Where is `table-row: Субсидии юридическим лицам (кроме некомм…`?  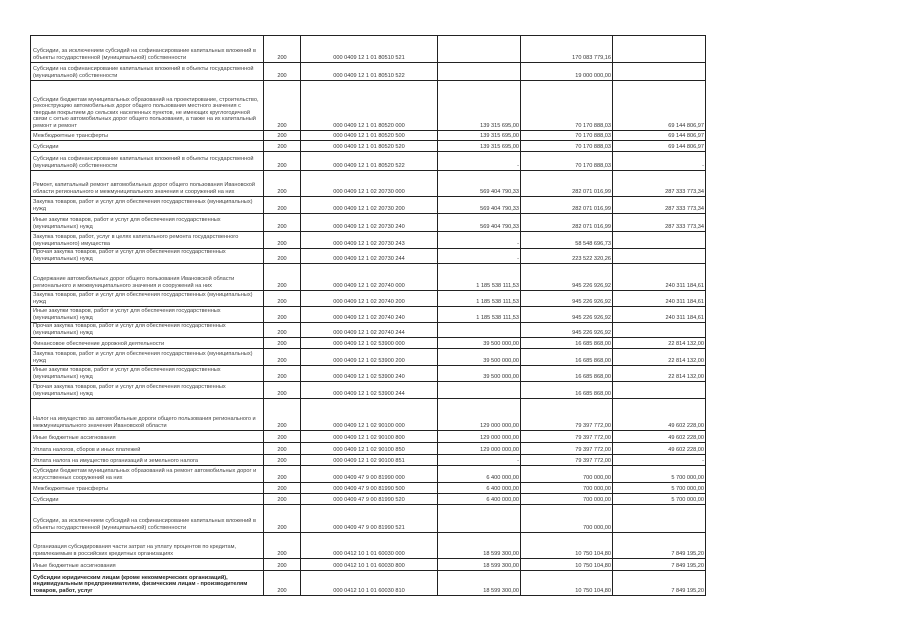
table-row: Субсидии юридическим лицам (кроме некомм… is located at coordinates (368, 583).